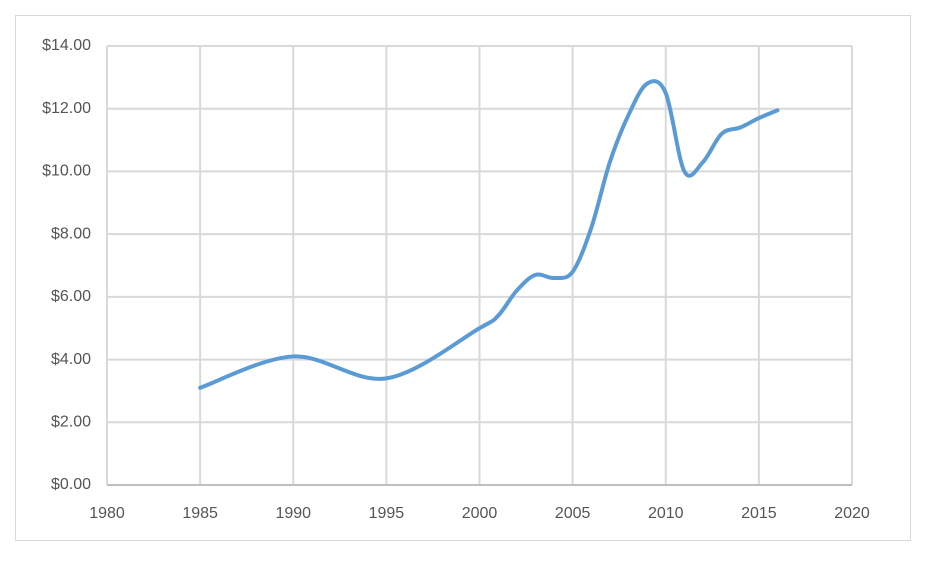 This screenshot has width=926, height=561. What do you see at coordinates (71, 359) in the screenshot?
I see `y-tick-label: $4.00` at bounding box center [71, 359].